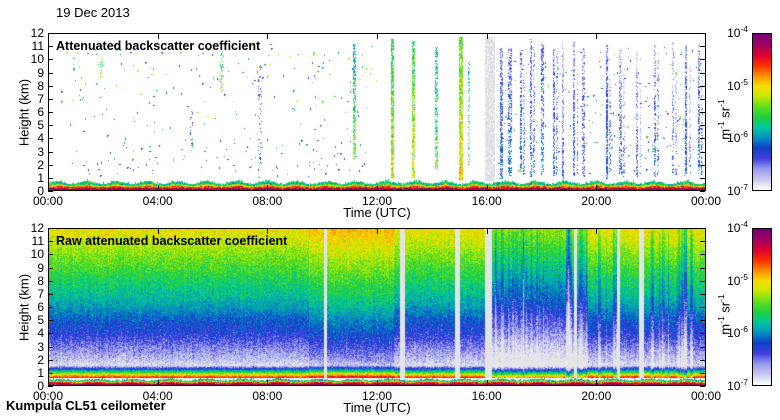 The width and height of the screenshot is (780, 420). I want to click on y-tick-label: 3, so click(40, 151).